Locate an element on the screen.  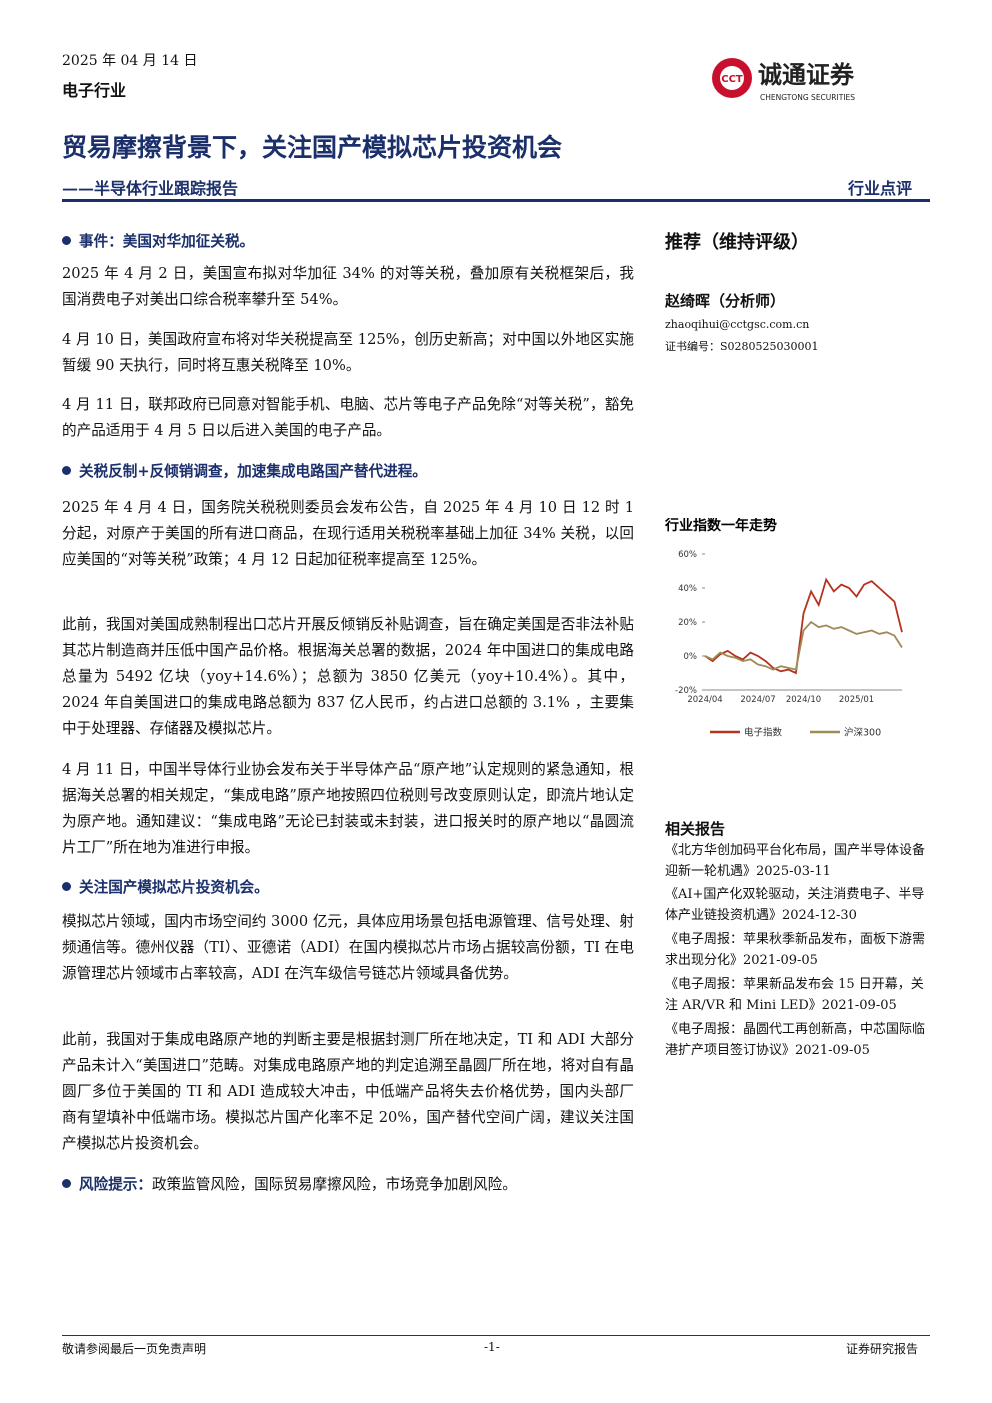
subtitle: ——半导体行业跟踪报告 is located at coordinates (150, 188).